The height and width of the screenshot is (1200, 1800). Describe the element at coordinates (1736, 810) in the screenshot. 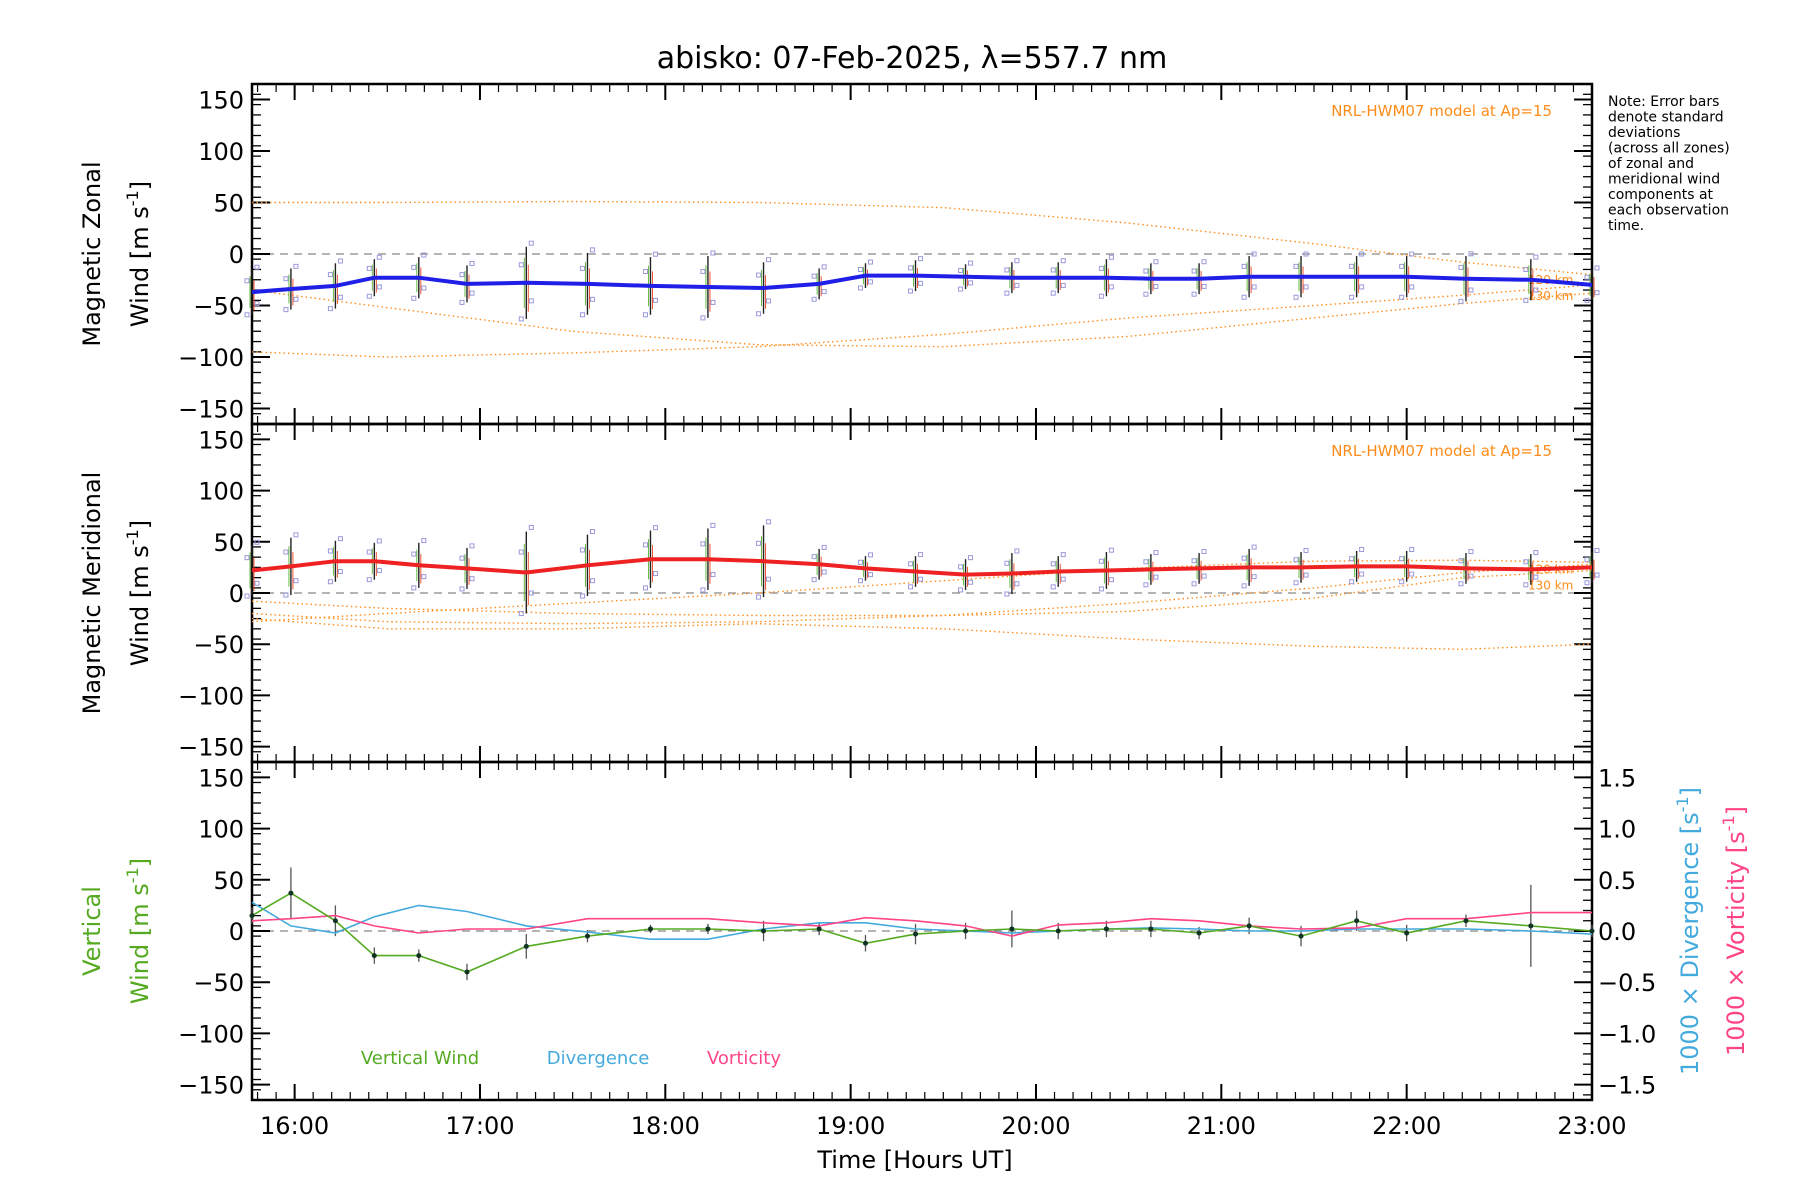

I see `vorticity-axis-end: ]` at that location.